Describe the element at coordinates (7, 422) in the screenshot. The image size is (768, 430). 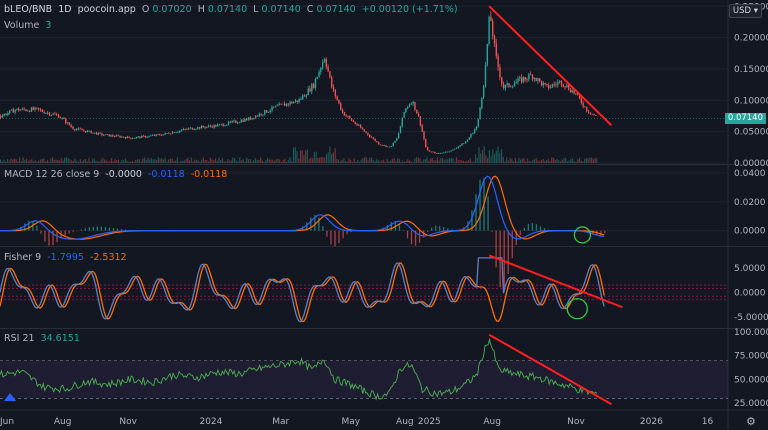
I see `time-tick-label: Jun` at that location.